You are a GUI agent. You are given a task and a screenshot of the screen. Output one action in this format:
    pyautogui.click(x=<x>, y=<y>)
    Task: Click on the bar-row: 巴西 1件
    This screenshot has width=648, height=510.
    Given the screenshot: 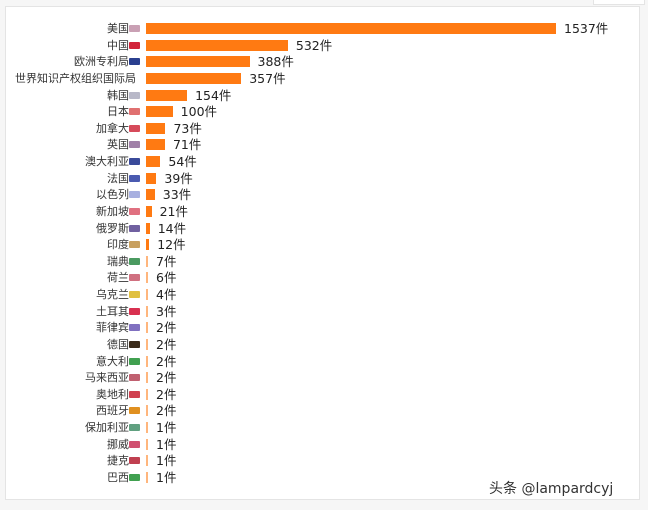 What is the action you would take?
    pyautogui.click(x=320, y=478)
    